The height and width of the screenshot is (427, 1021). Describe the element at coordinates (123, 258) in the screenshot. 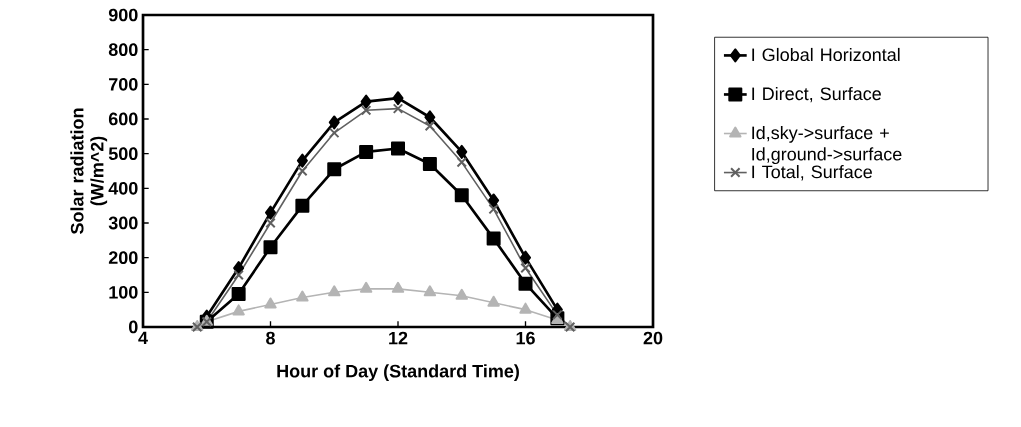

I see `y-tick-label: 200` at that location.